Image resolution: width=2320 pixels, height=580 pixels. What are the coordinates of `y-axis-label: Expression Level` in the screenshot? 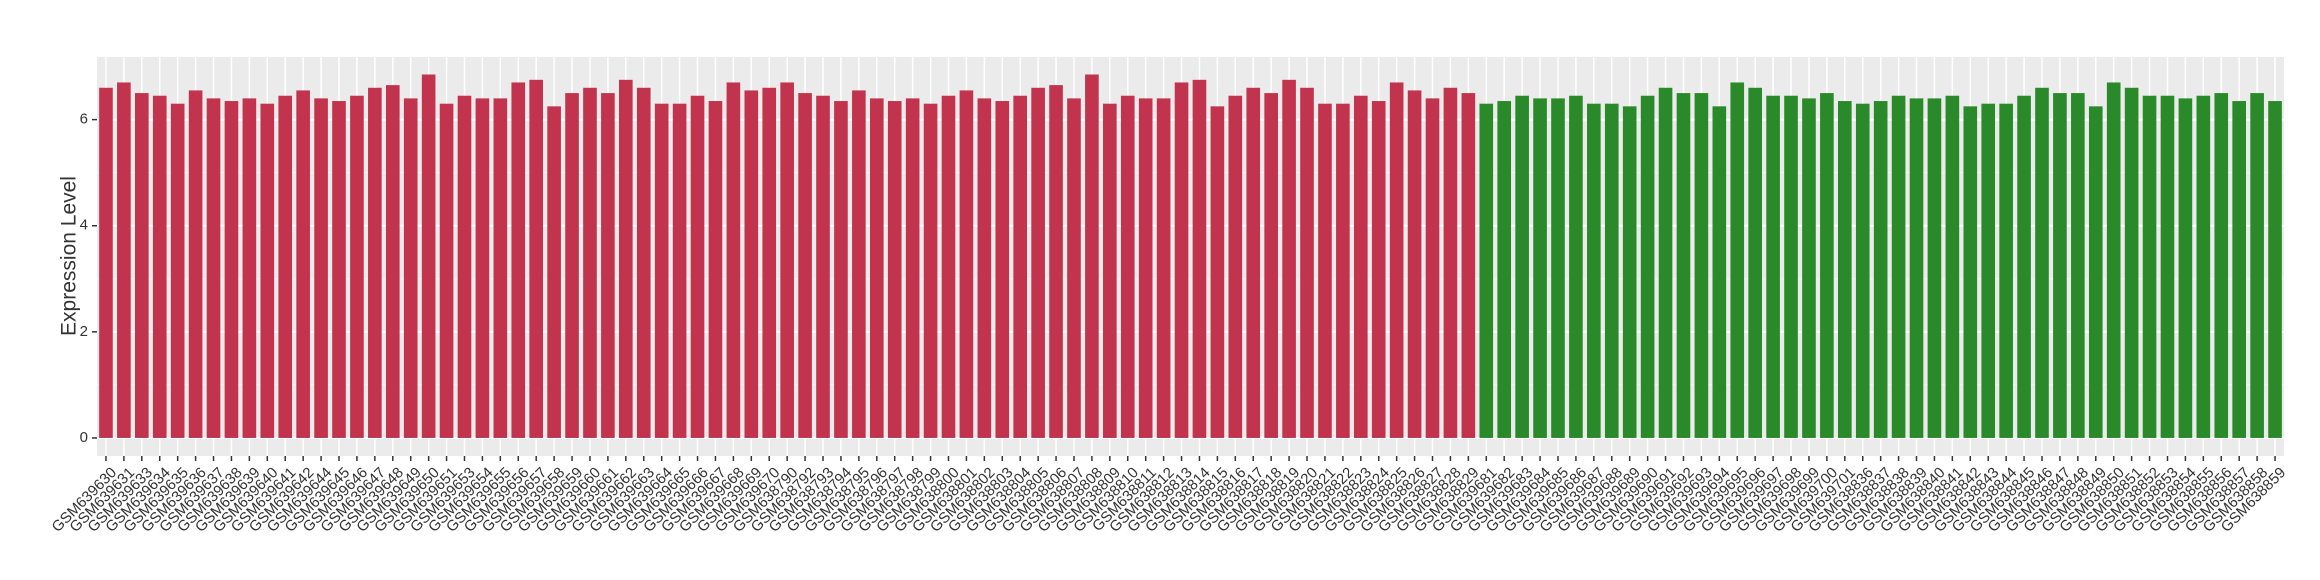 It's located at (69, 256).